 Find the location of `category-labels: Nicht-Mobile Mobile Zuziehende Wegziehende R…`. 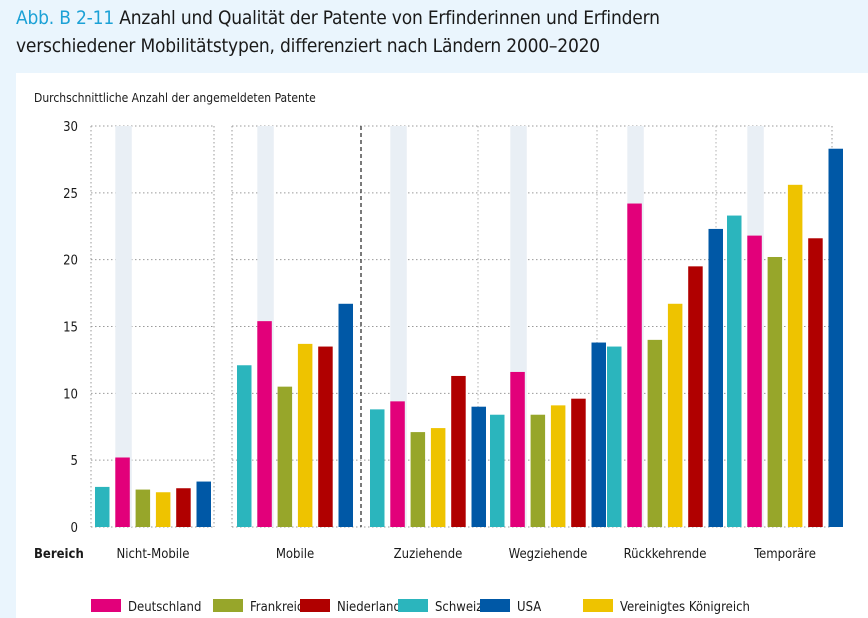

category-labels: Nicht-Mobile Mobile Zuziehende Wegziehende R… is located at coordinates (465, 554).